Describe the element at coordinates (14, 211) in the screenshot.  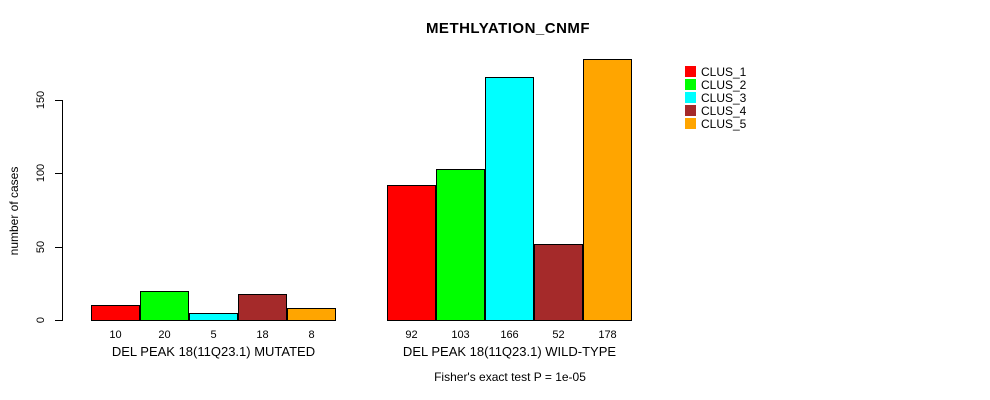
I see `y-axis-label: number of cases` at that location.